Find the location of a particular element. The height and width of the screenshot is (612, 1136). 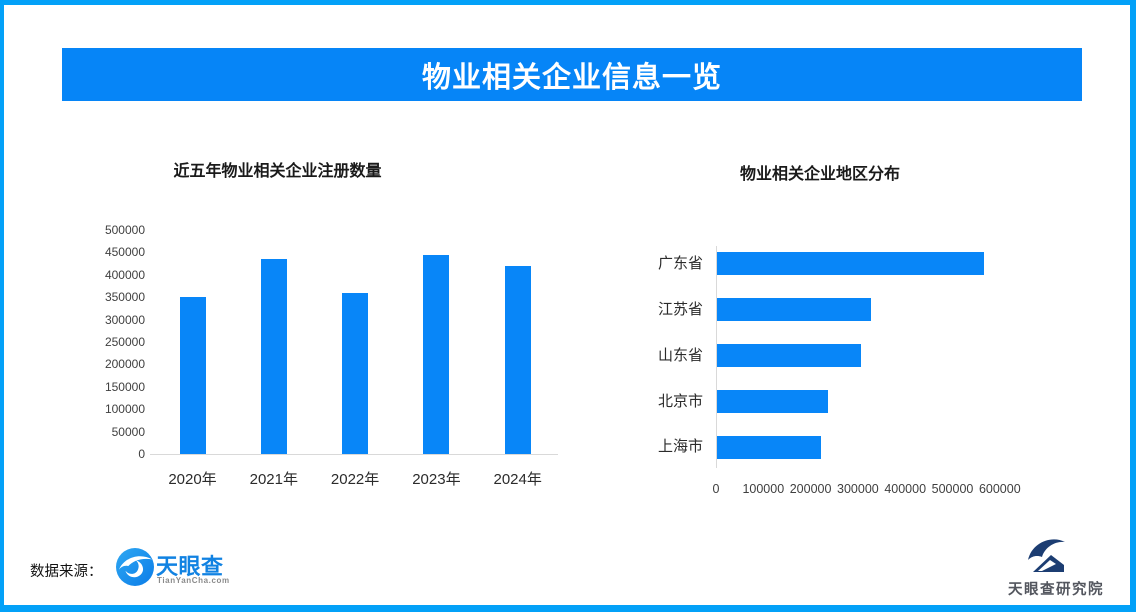

tianyancha-domain: TianYanCha.com is located at coordinates (193, 580).